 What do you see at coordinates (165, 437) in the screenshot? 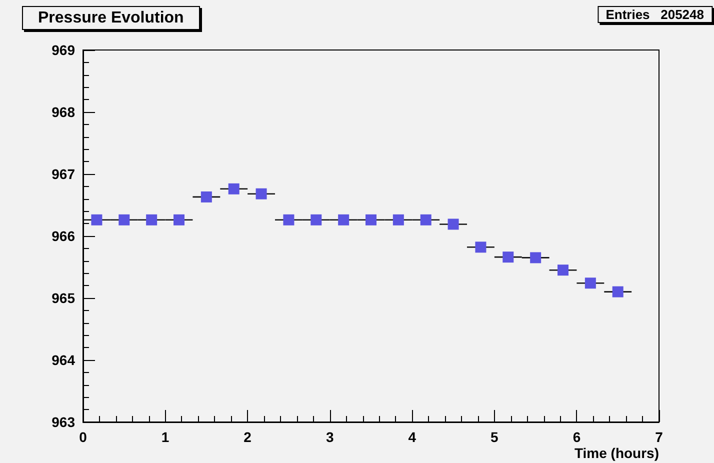
I see `x-tick-label: 1` at bounding box center [165, 437].